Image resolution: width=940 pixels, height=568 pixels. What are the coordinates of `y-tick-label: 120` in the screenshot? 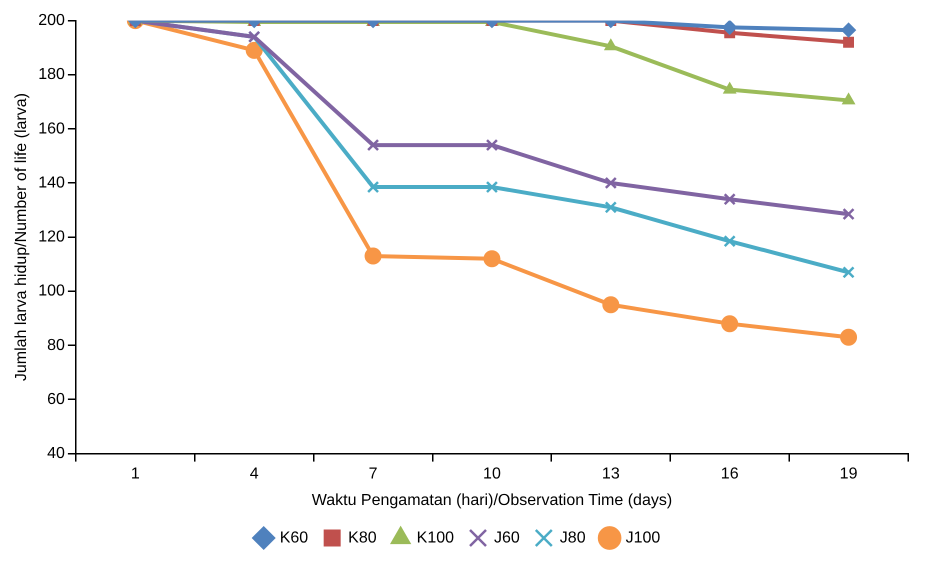 It's located at (51, 237).